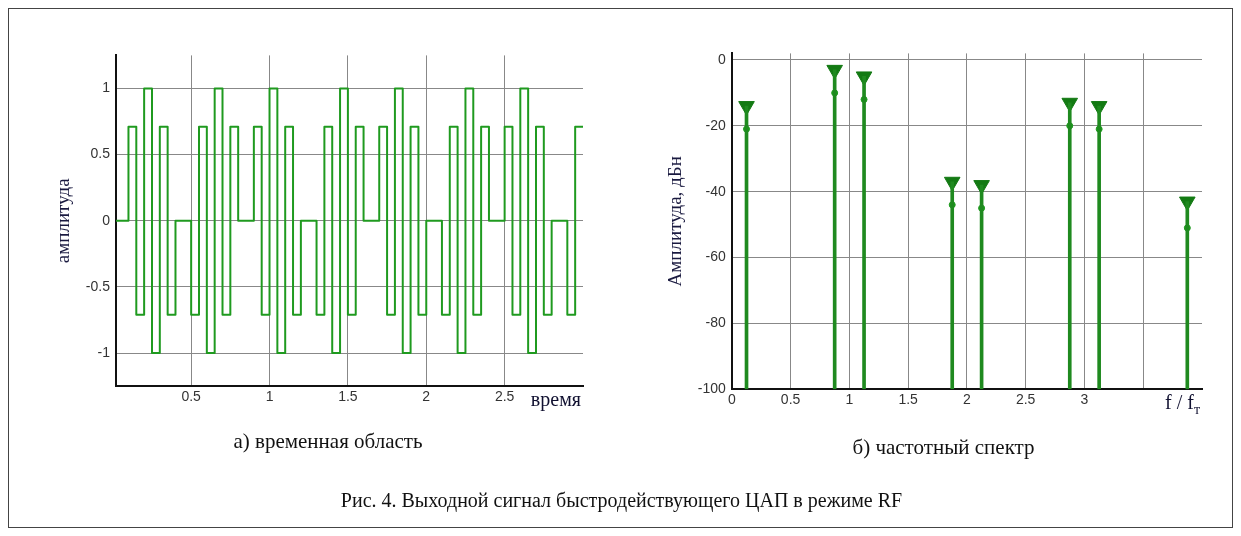 The height and width of the screenshot is (536, 1241). Describe the element at coordinates (100, 153) in the screenshot. I see `y-tick-label: 0.5` at that location.